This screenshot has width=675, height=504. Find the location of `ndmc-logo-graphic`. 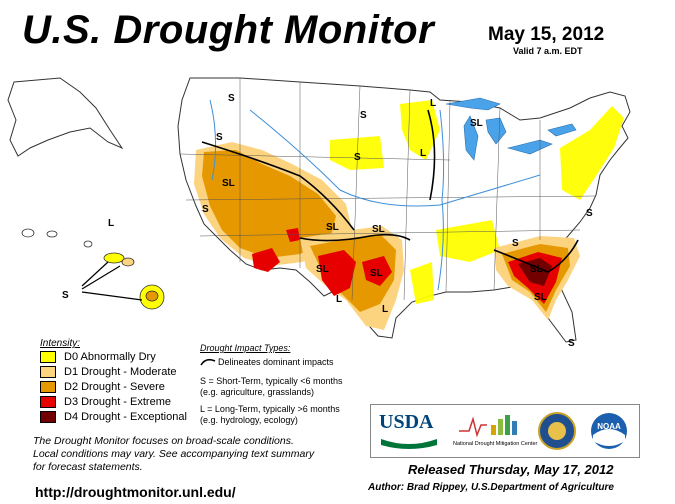

ndmc-logo-graphic is located at coordinates (488, 426).